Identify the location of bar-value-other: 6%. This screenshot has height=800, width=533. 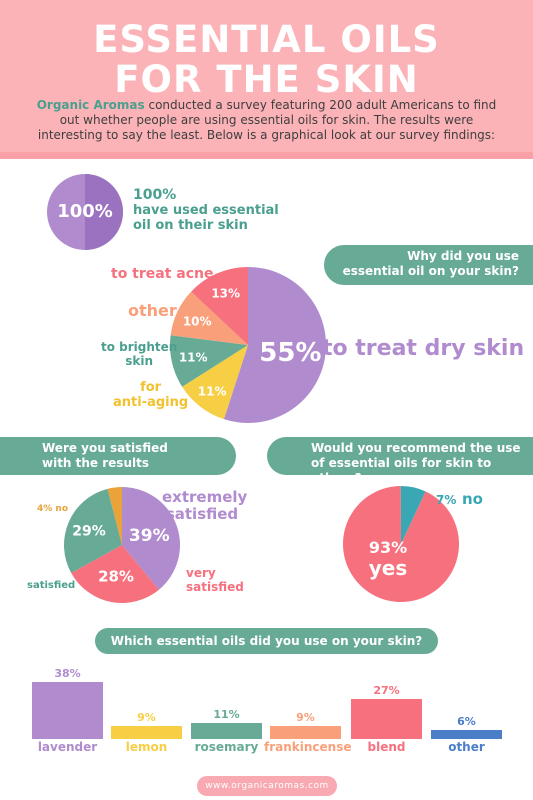
(466, 721).